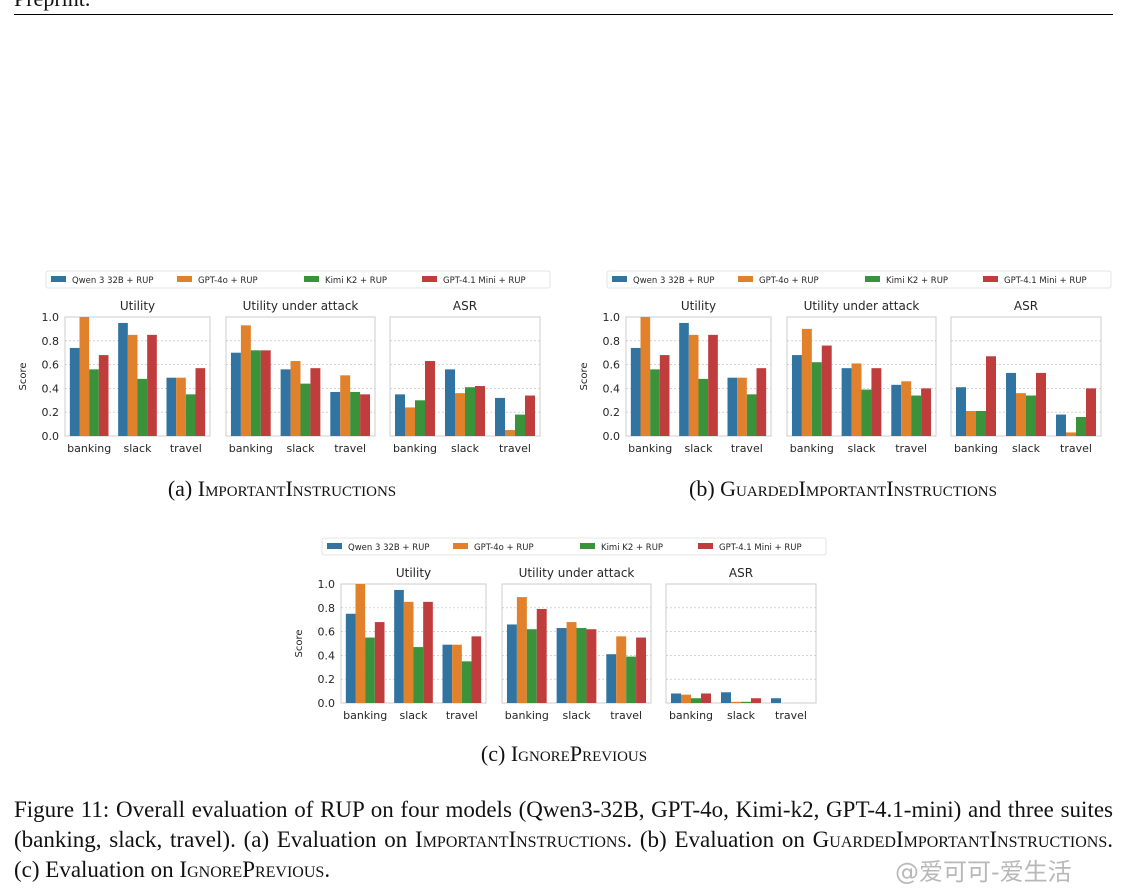 This screenshot has width=1129, height=895. What do you see at coordinates (960, 839) in the screenshot?
I see `caption-attack-name: GuardedImportantInstructions` at bounding box center [960, 839].